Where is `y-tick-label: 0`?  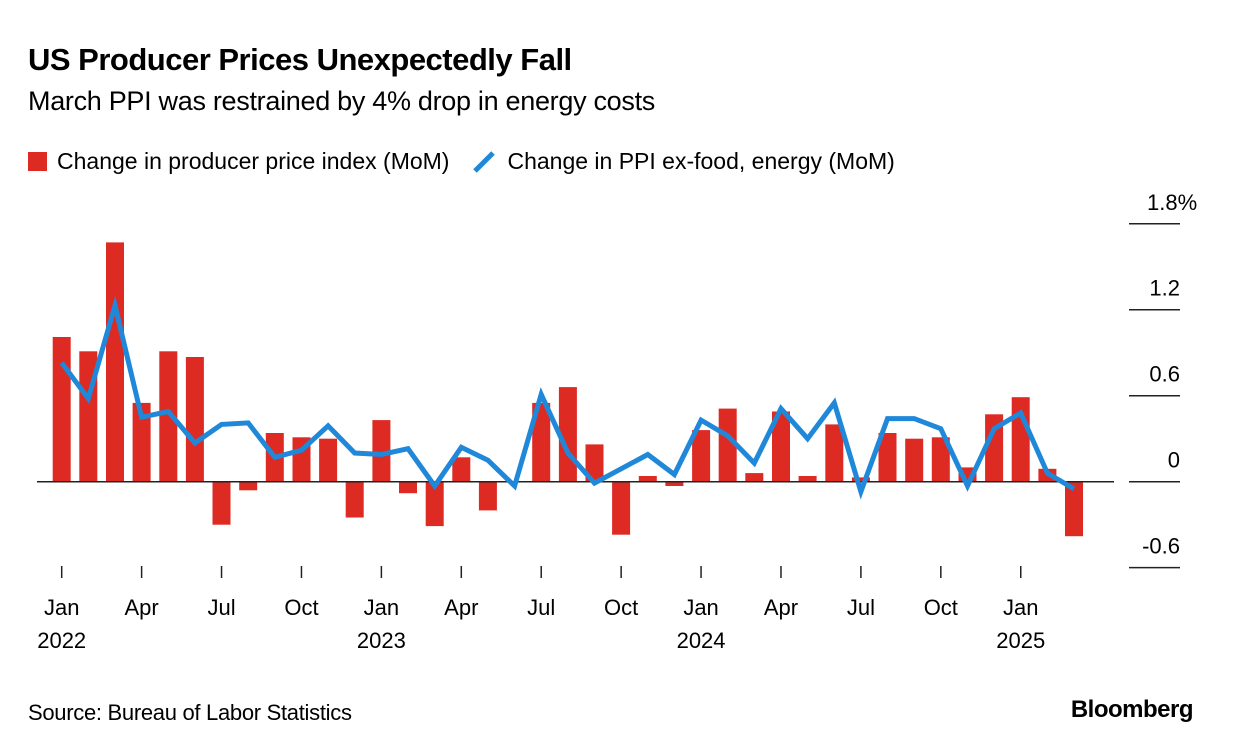 y-tick-label: 0 is located at coordinates (1174, 460).